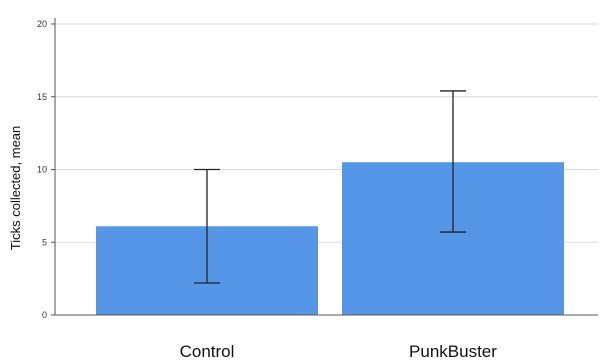 The image size is (600, 361). I want to click on y-tick-label: 10, so click(42, 170).